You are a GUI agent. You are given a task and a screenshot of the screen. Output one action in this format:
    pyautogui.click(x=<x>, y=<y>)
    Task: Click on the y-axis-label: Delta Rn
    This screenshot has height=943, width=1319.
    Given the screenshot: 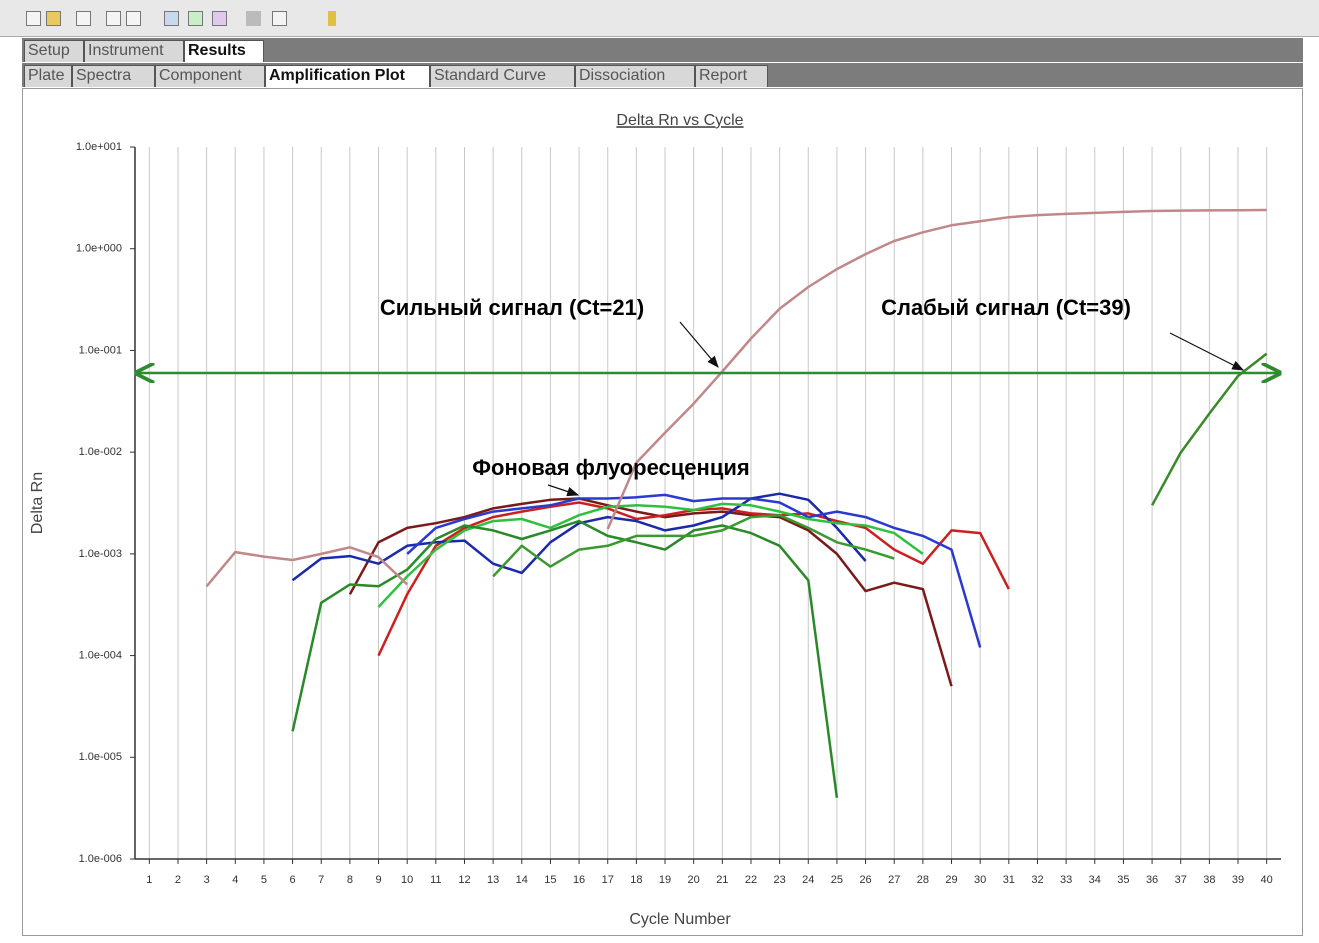 What is the action you would take?
    pyautogui.click(x=37, y=503)
    